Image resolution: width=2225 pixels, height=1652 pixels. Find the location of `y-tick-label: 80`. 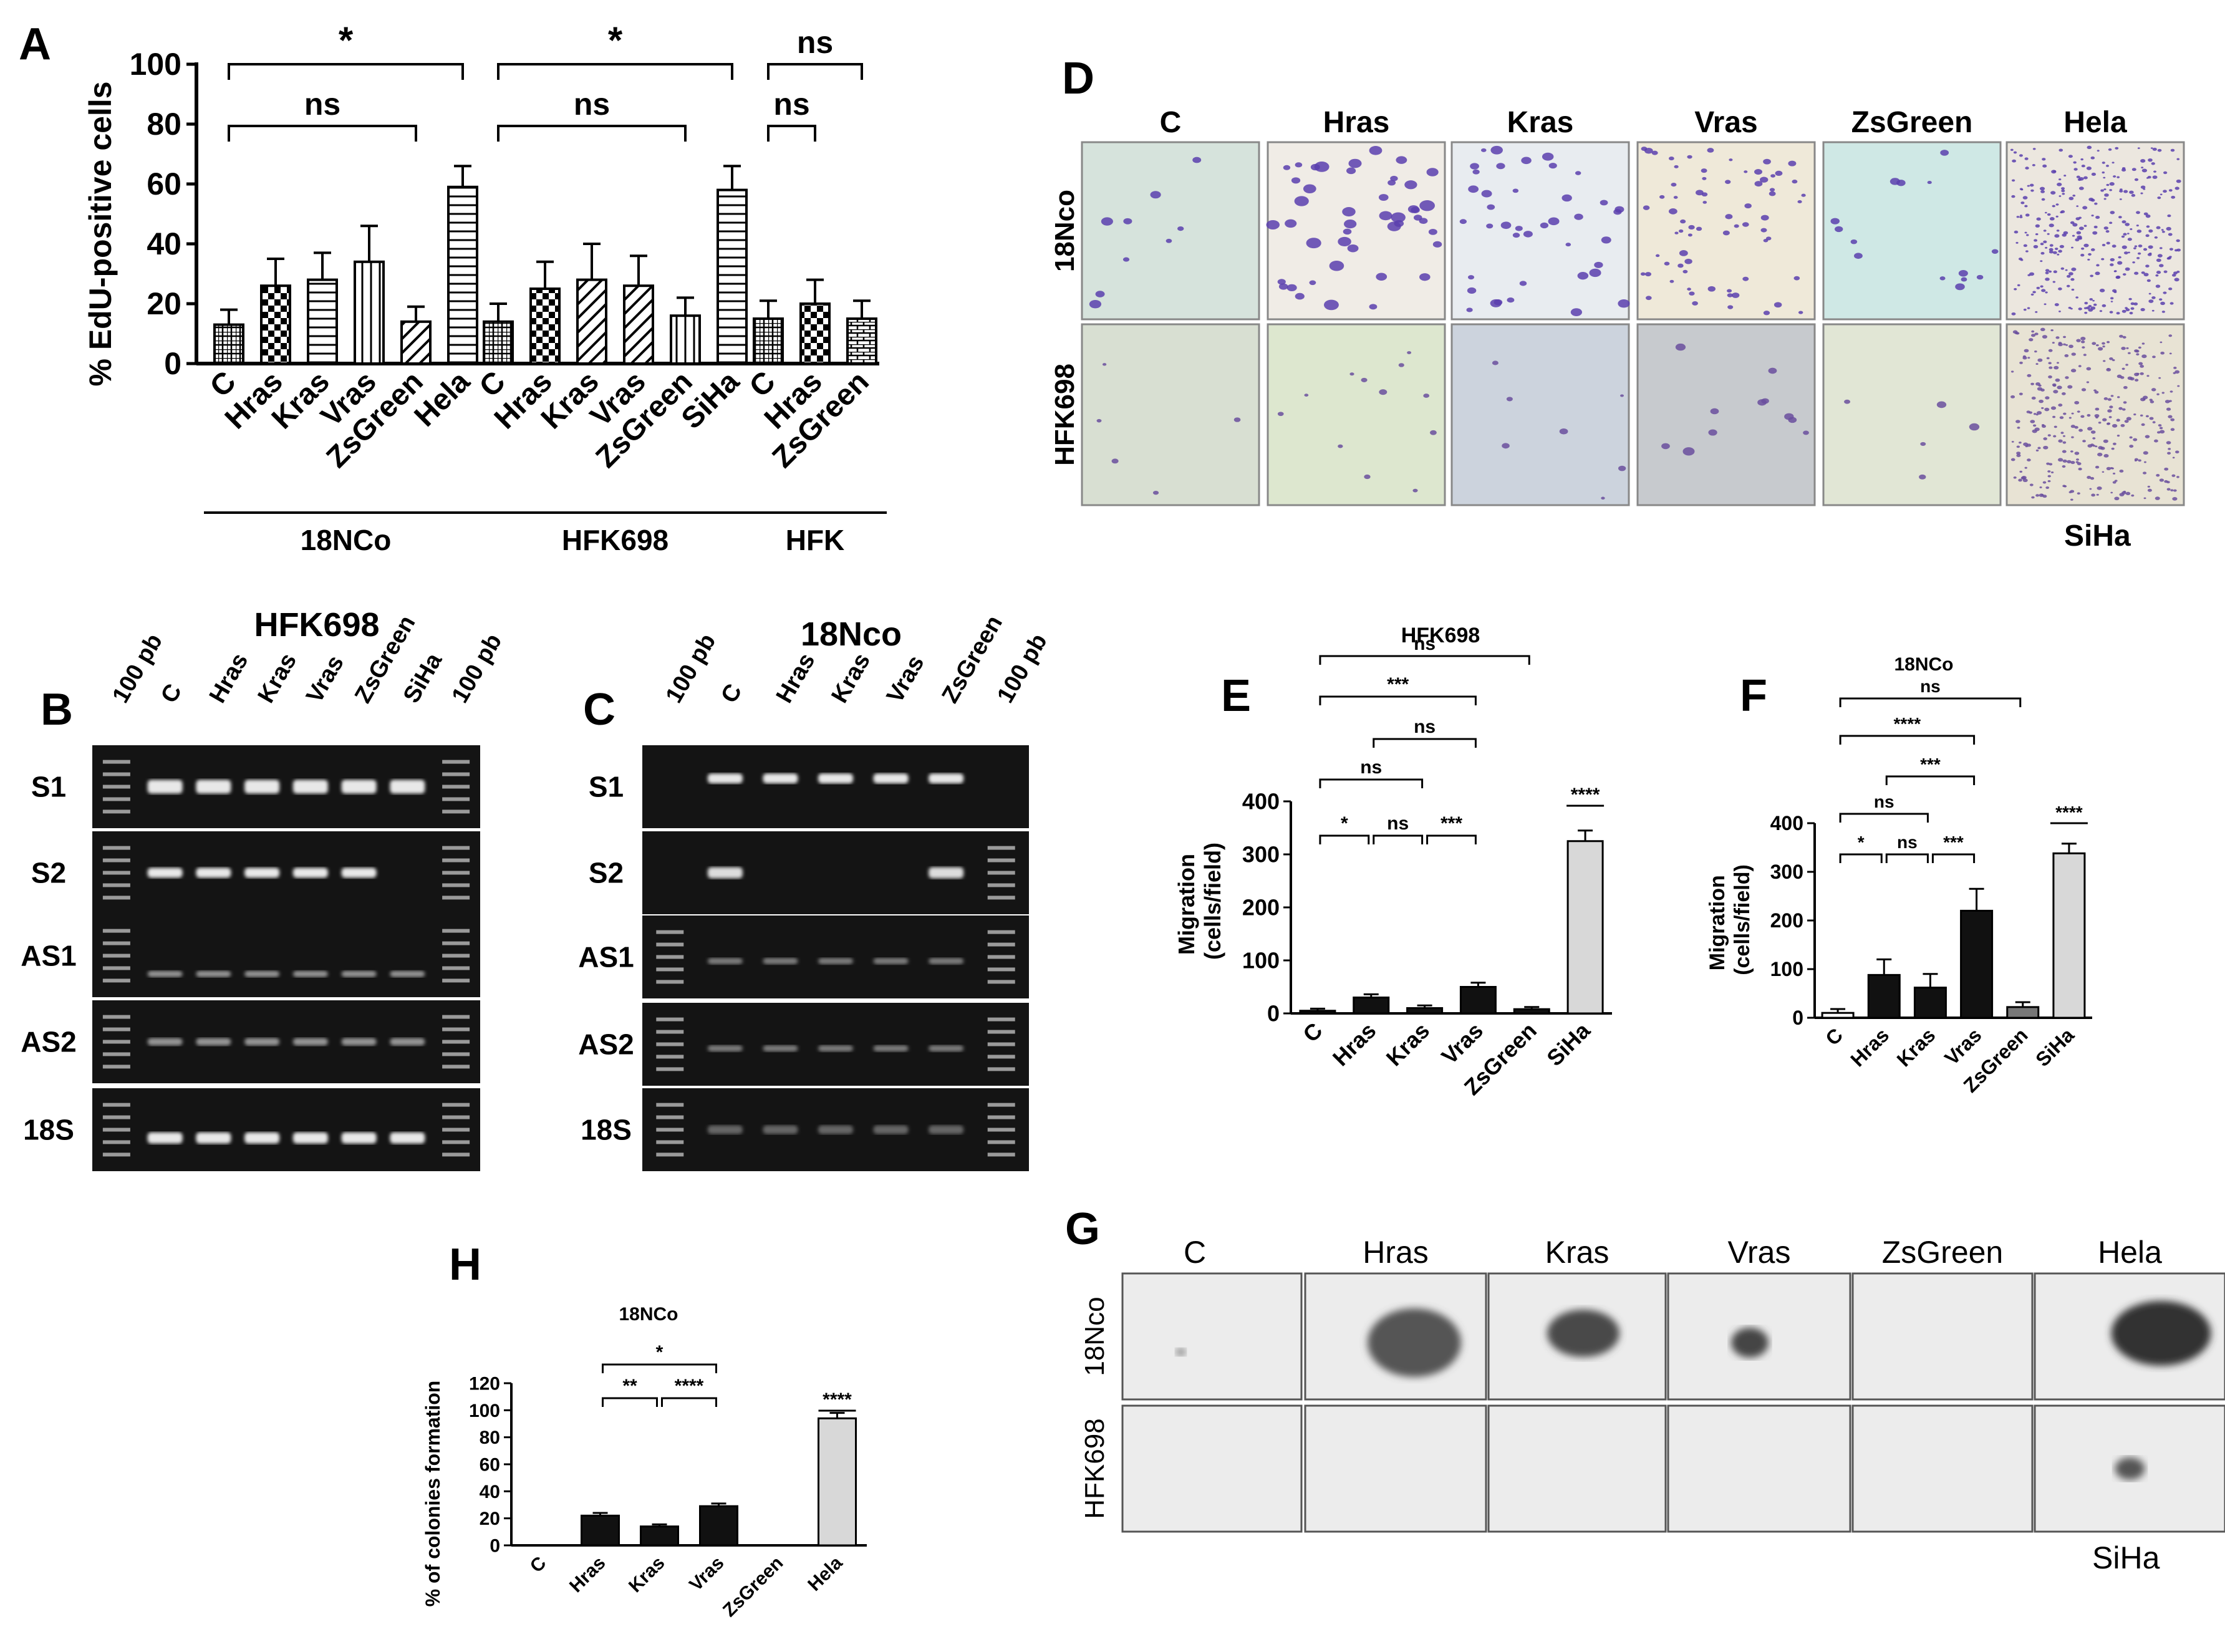

y-tick-label: 80 is located at coordinates (490, 1437).